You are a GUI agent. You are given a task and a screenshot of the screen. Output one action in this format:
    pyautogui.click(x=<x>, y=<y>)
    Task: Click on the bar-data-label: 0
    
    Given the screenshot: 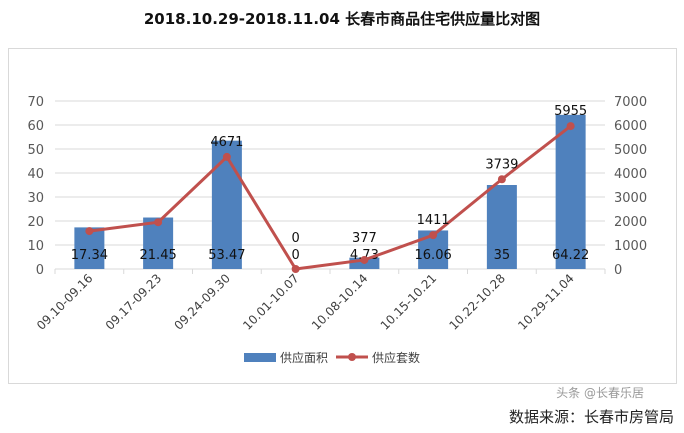 What is the action you would take?
    pyautogui.click(x=295, y=255)
    